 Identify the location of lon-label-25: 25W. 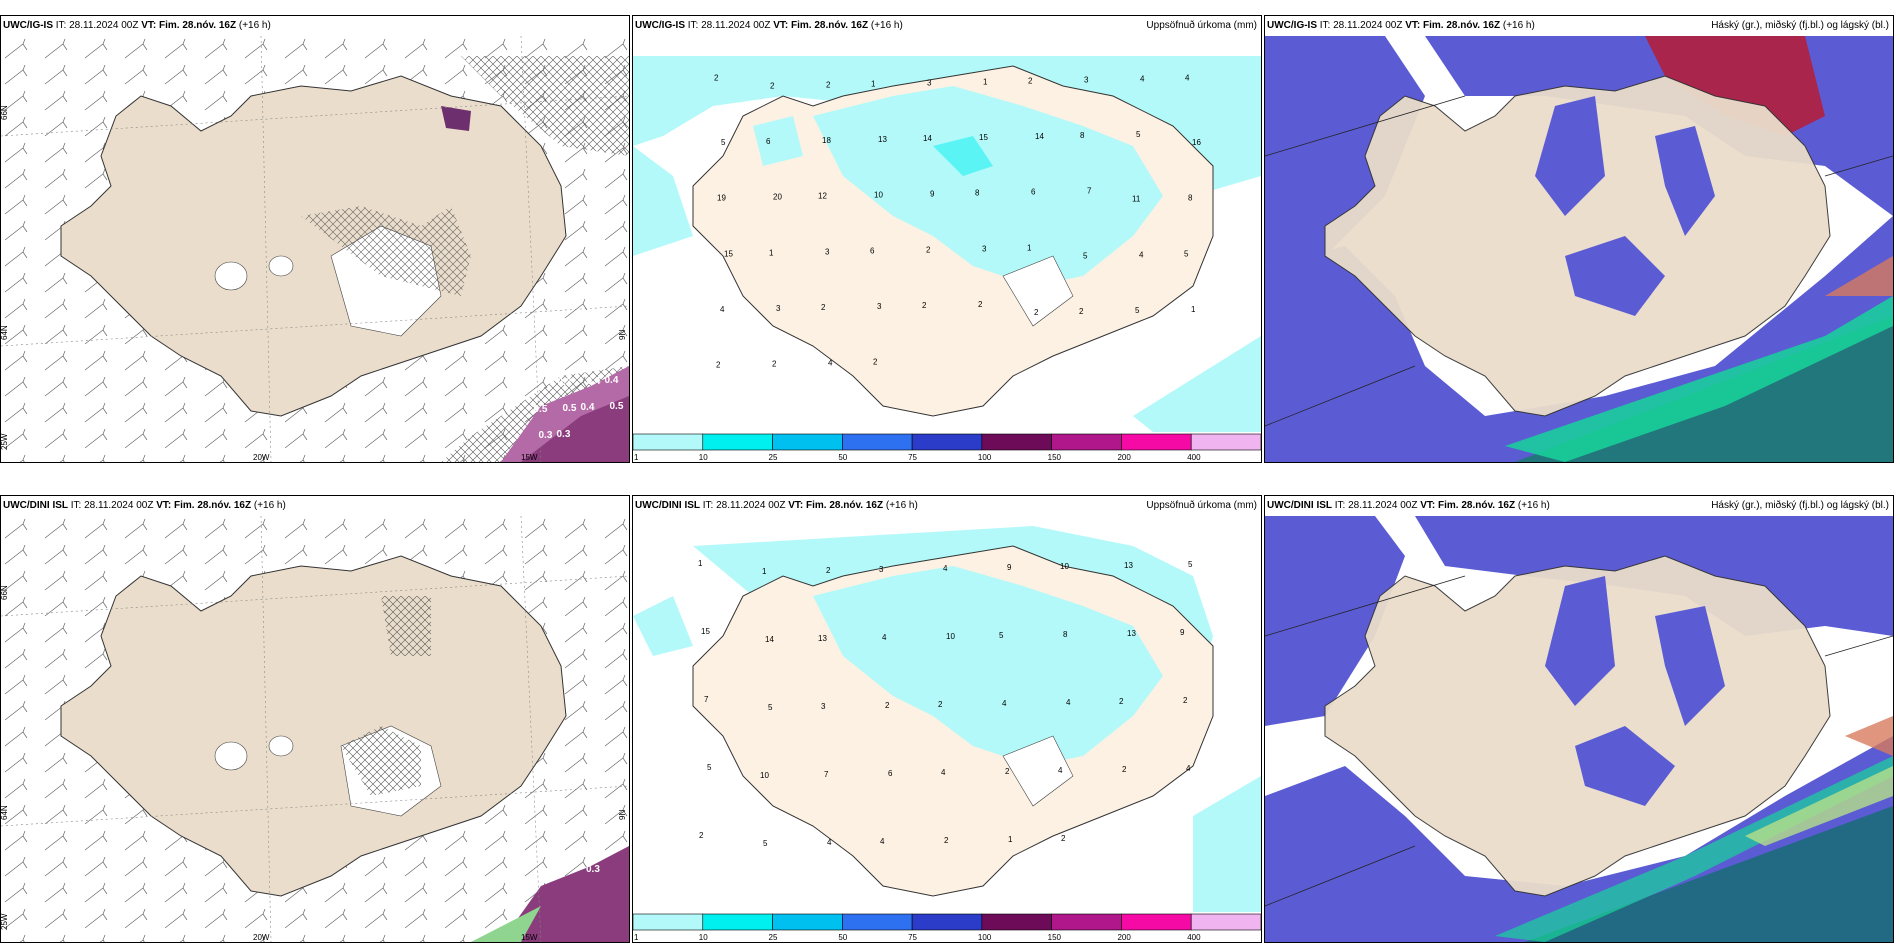
(5, 921).